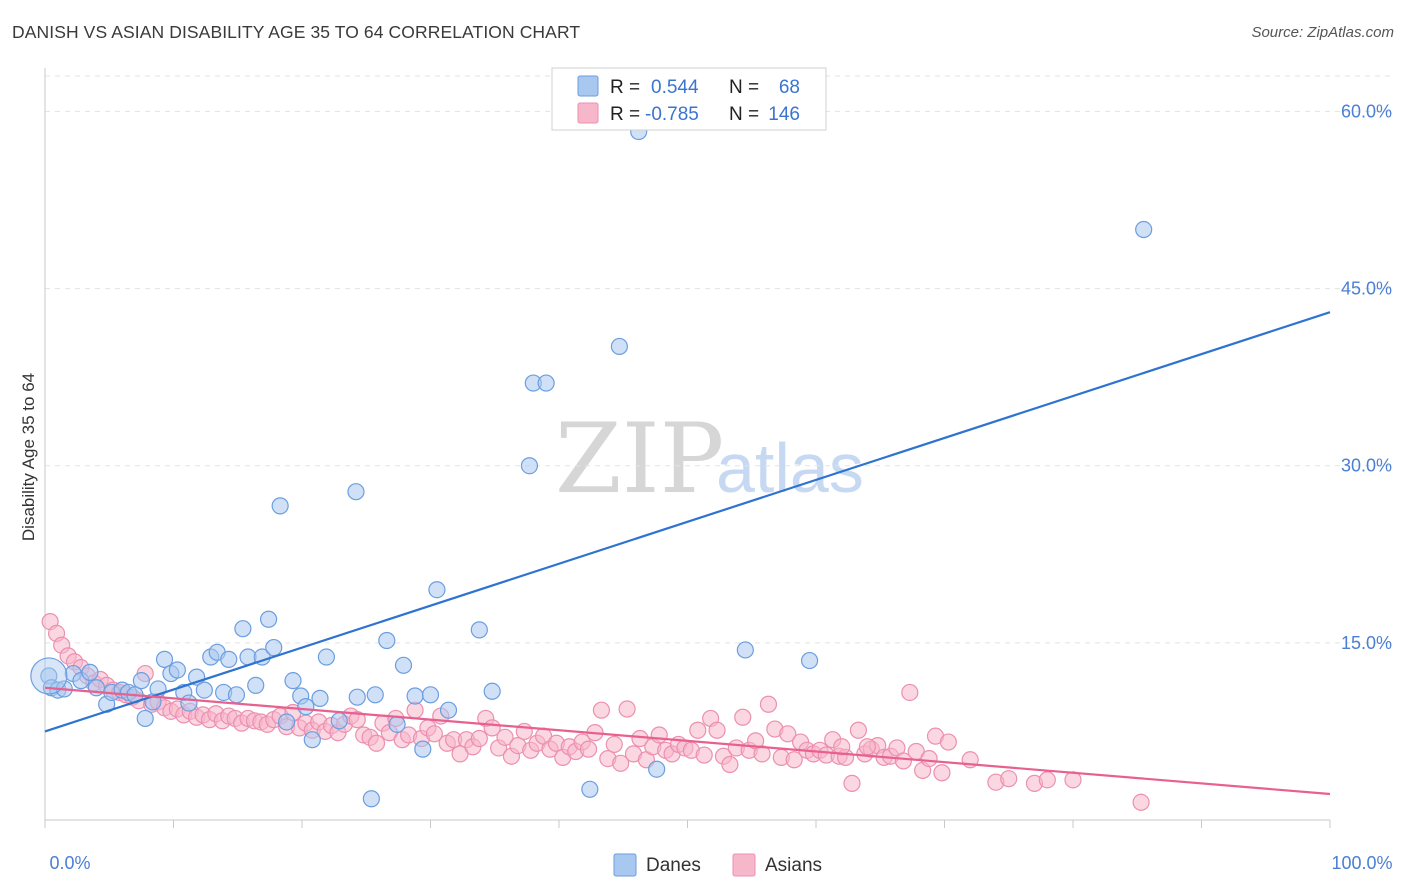  Describe the element at coordinates (789, 87) in the screenshot. I see `legend-danes-n-value: 68` at that location.